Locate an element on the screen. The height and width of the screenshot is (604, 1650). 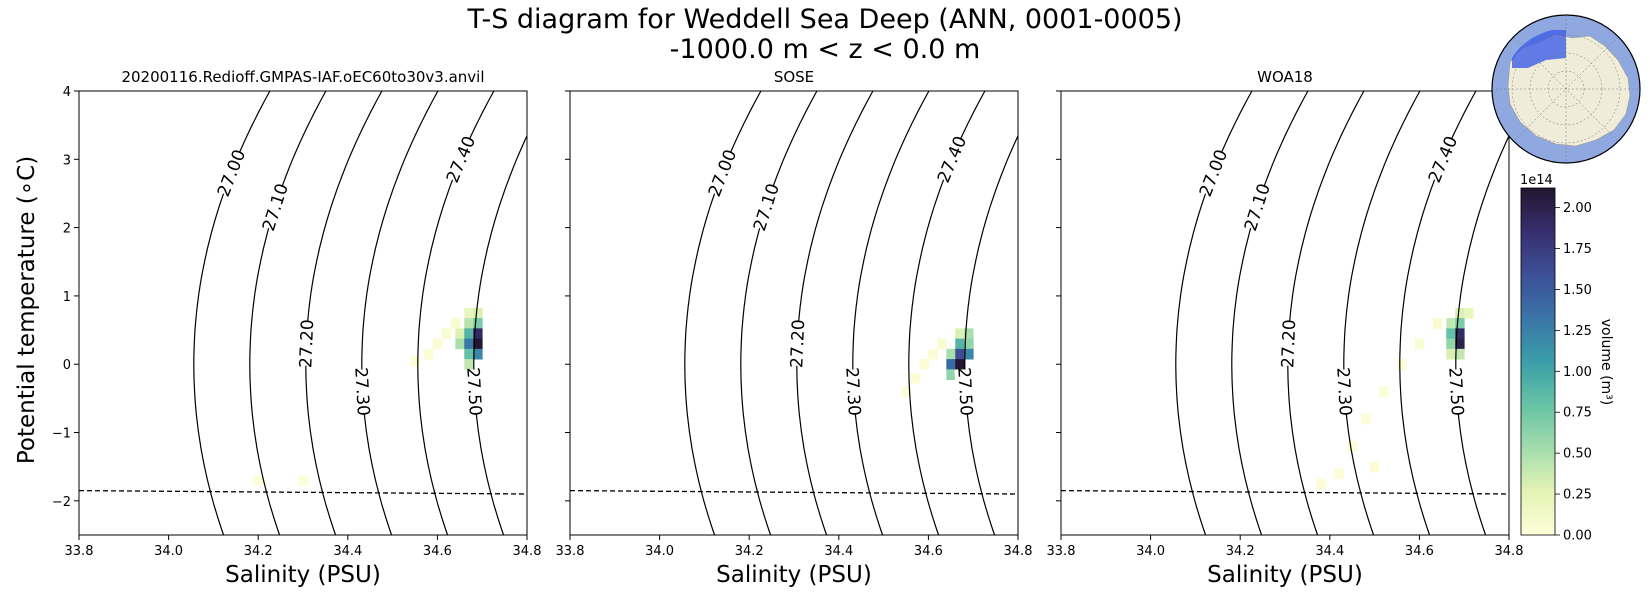
colorbar-scale-label: 1e14 is located at coordinates (1536, 180).